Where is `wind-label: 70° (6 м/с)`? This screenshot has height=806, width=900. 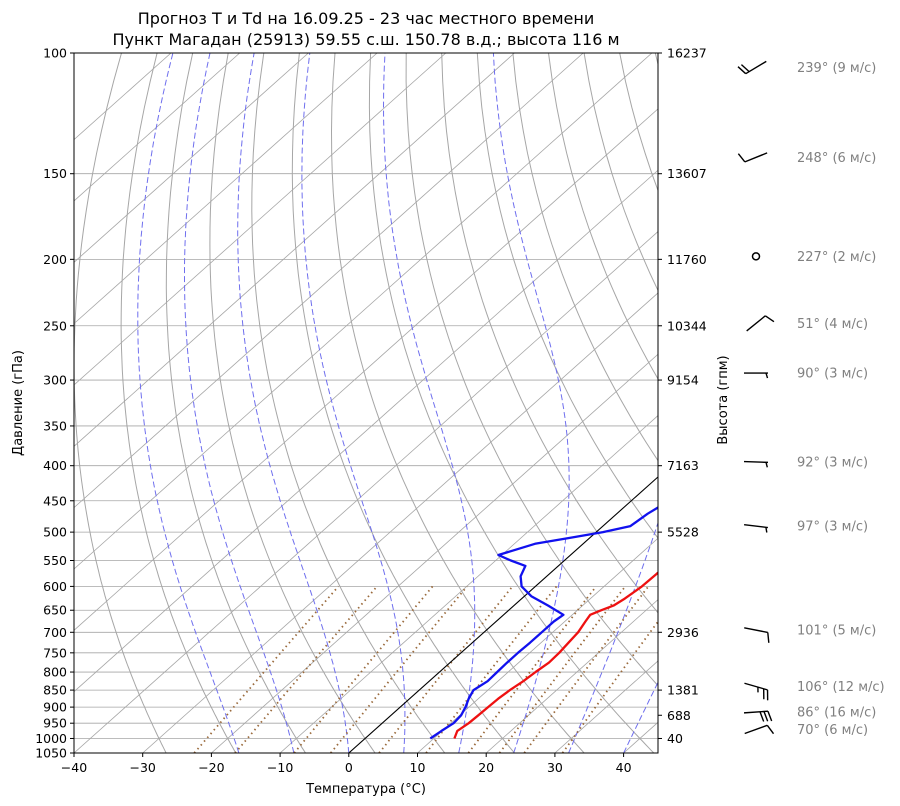
wind-label: 70° (6 м/с) is located at coordinates (832, 730).